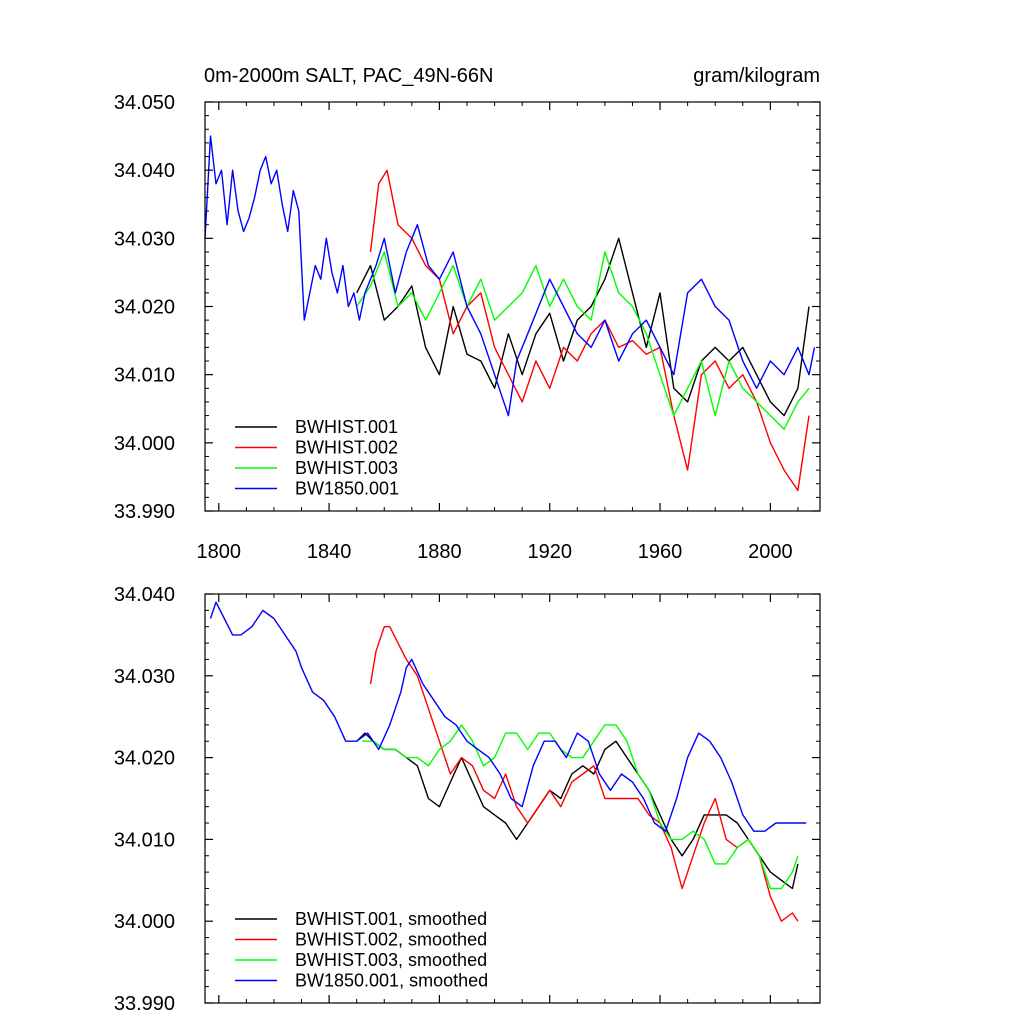  I want to click on x-tick-label: 1800, so click(219, 552).